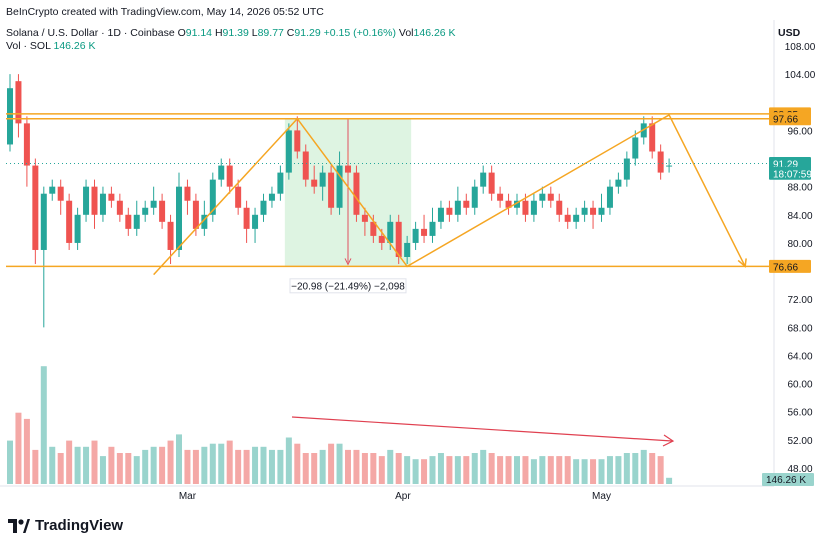 The image size is (828, 549). I want to click on close-value: 91.29, so click(307, 33).